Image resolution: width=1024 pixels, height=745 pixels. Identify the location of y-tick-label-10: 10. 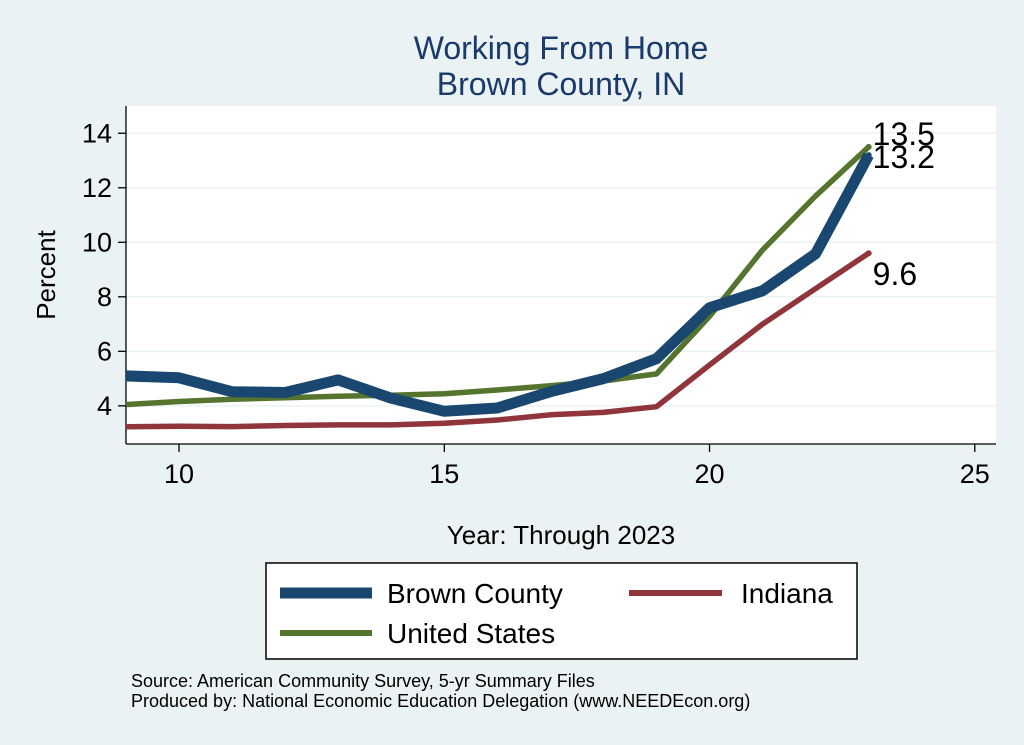
(97, 242).